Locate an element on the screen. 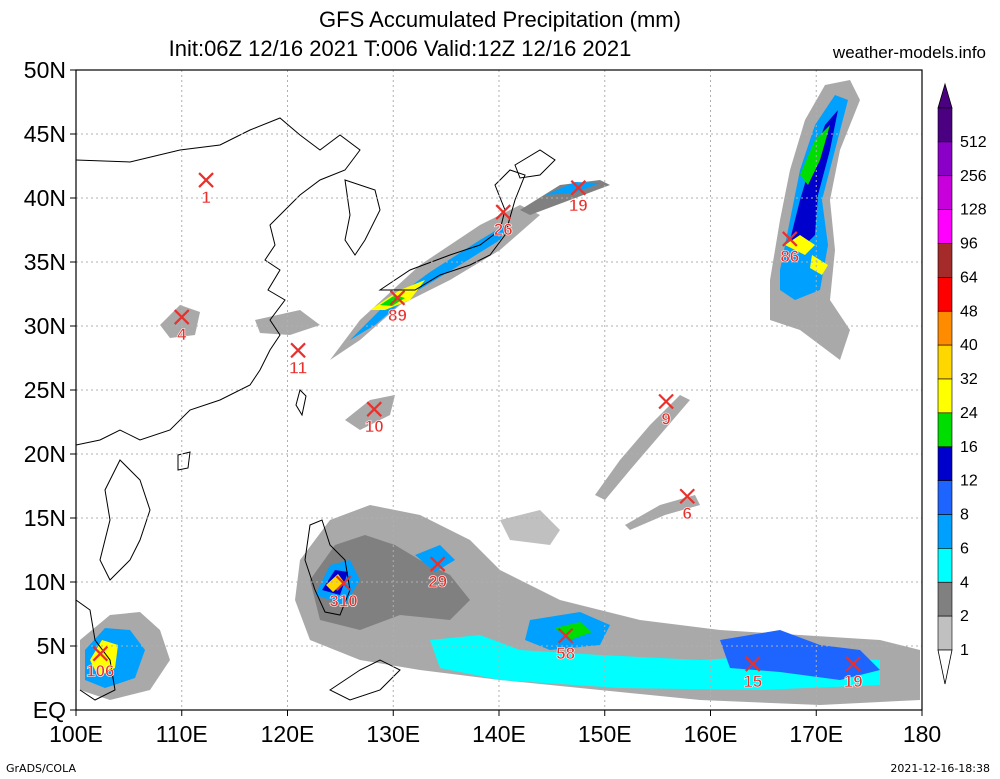 This screenshot has height=779, width=1000. legend-label: 96 is located at coordinates (969, 244).